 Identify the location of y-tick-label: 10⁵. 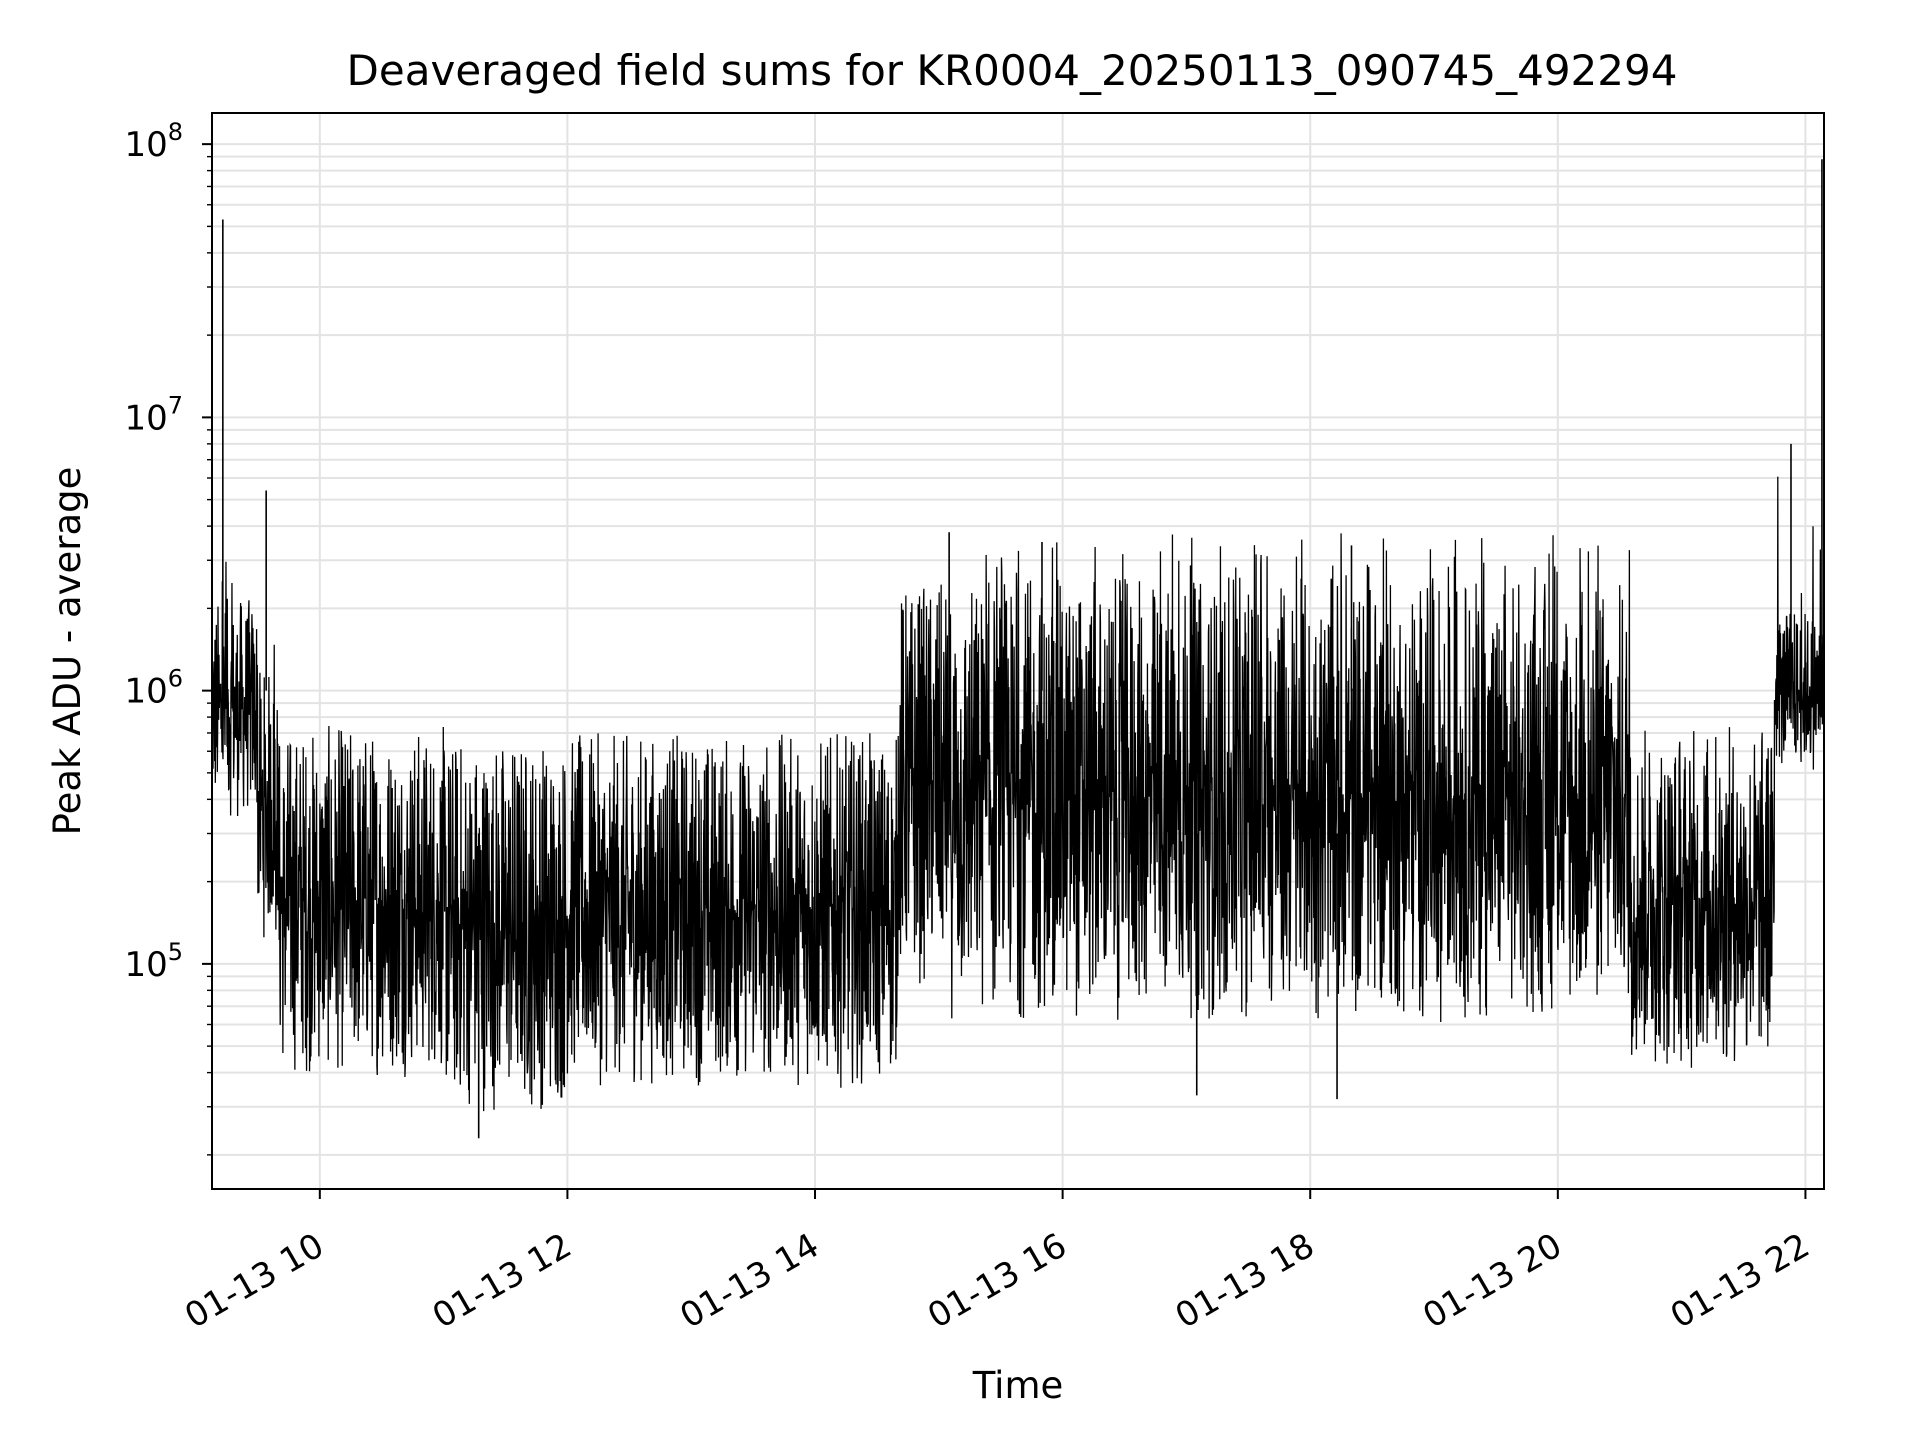
(153, 961).